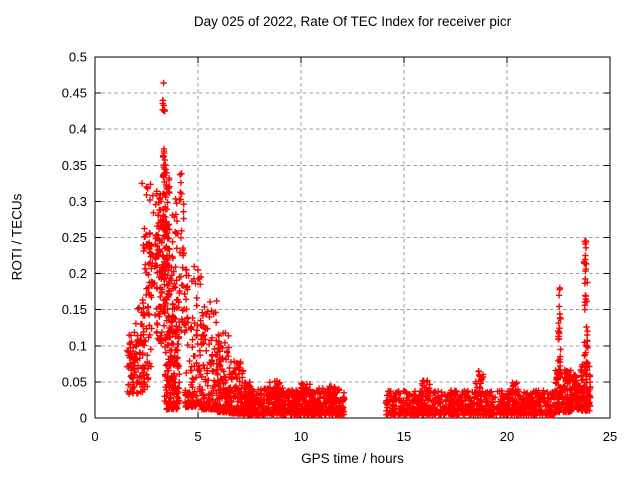 This screenshot has height=480, width=640. I want to click on x-tick-label: 10, so click(301, 436).